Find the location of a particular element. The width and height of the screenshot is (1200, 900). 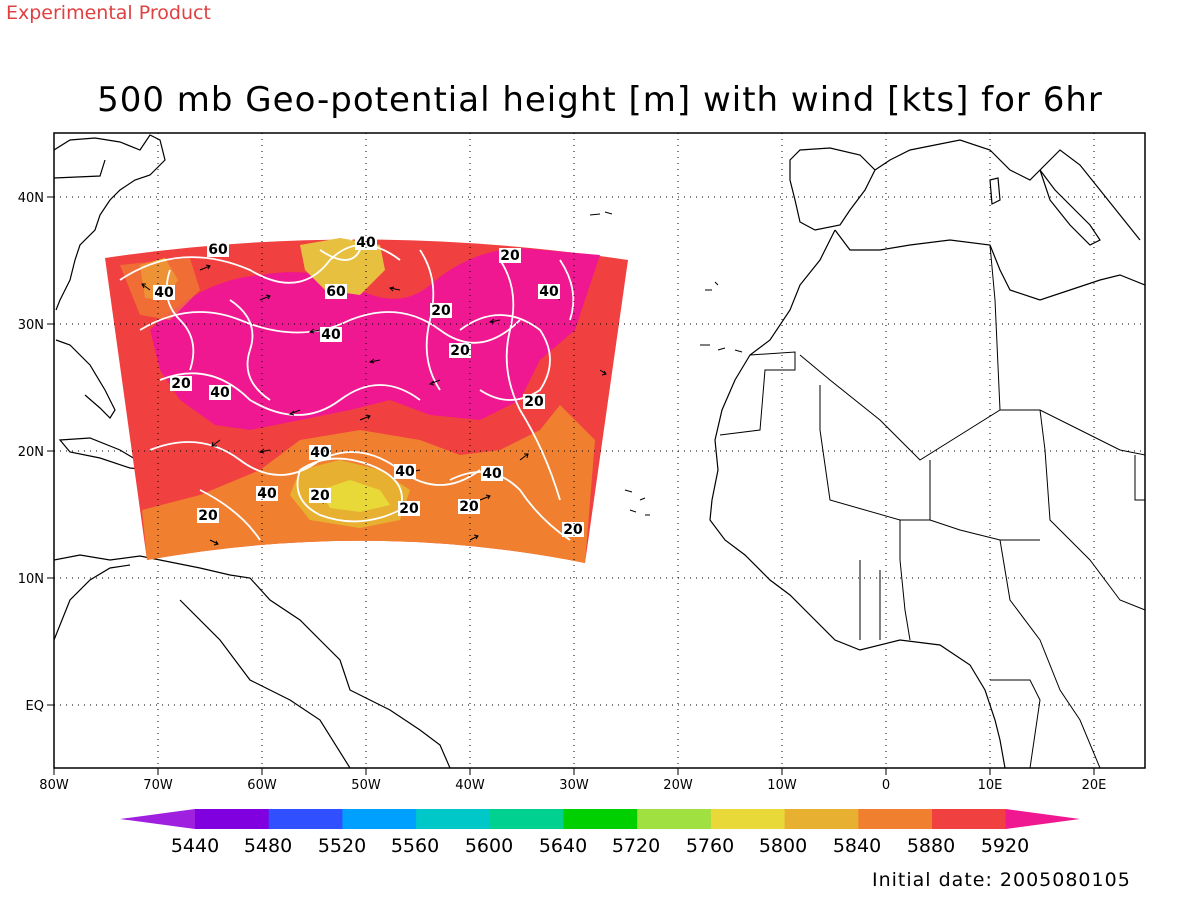

south-america-coast is located at coordinates (252, 661).